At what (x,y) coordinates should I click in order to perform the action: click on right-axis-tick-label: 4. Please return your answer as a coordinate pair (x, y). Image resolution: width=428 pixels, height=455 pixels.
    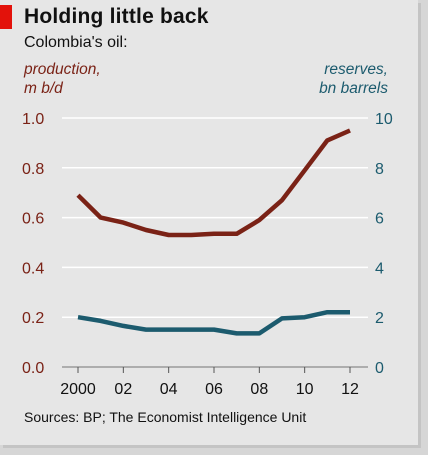
    Looking at the image, I should click on (379, 268).